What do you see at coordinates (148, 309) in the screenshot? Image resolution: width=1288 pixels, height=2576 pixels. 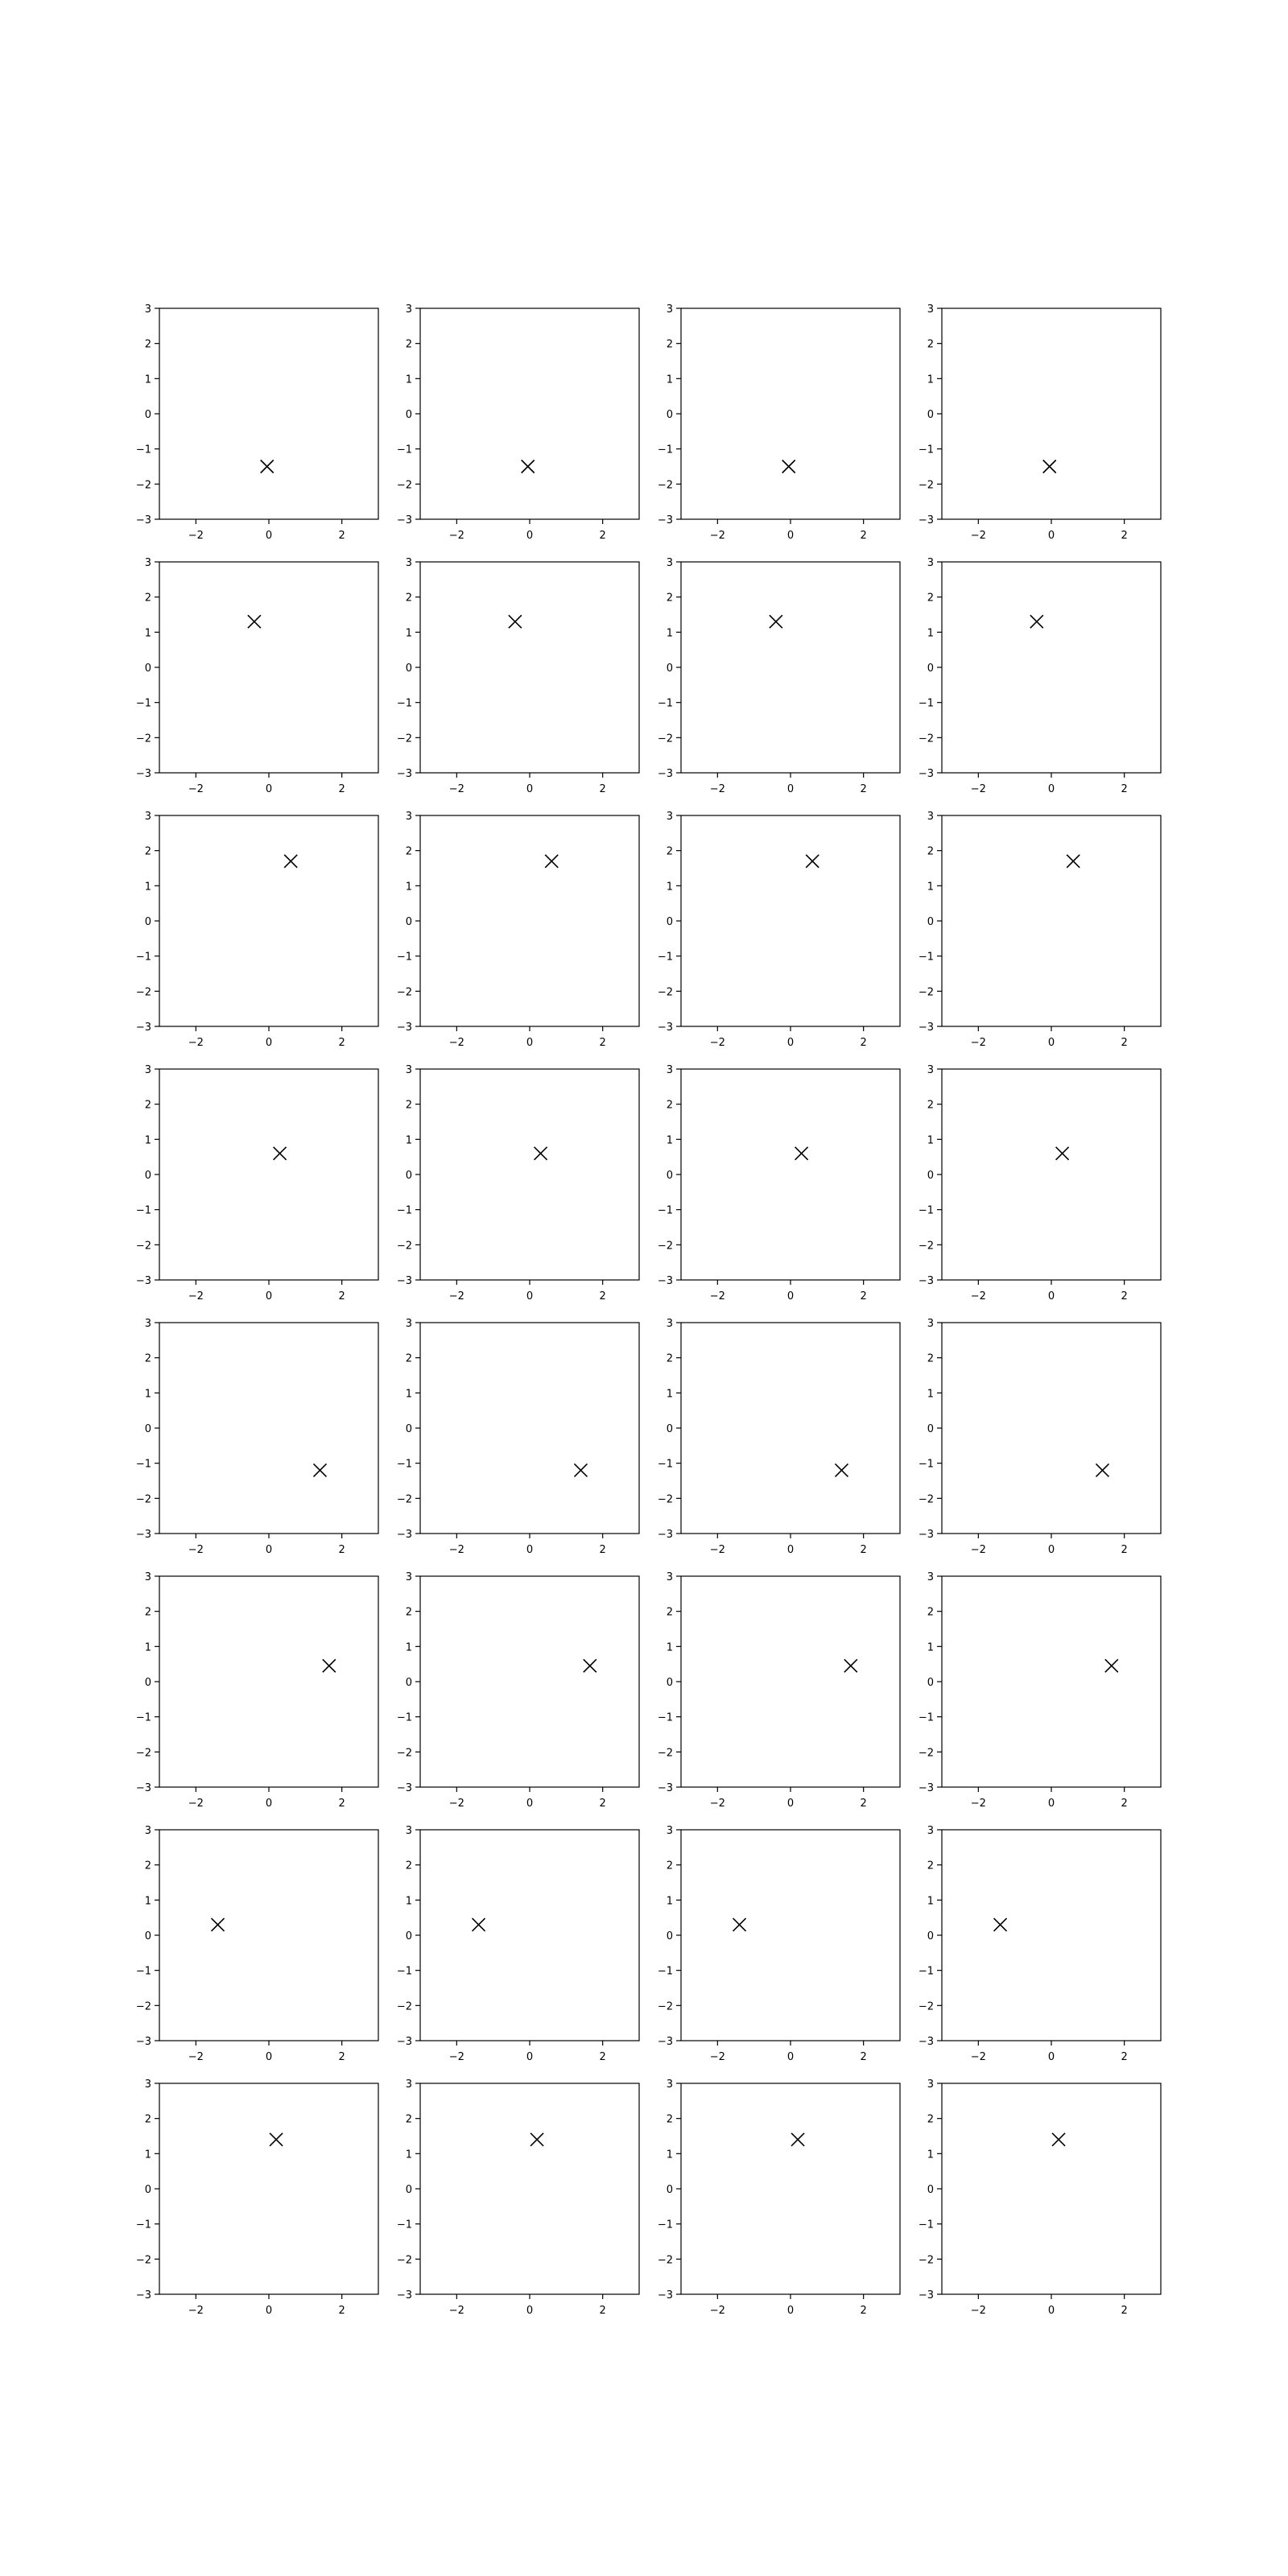 I see `y-tick-label: 3` at bounding box center [148, 309].